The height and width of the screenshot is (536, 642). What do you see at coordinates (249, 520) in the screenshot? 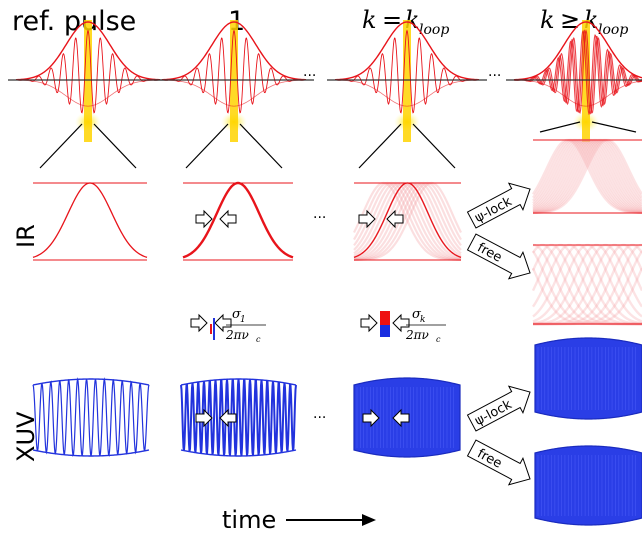
I see `time-label: time` at bounding box center [249, 520].